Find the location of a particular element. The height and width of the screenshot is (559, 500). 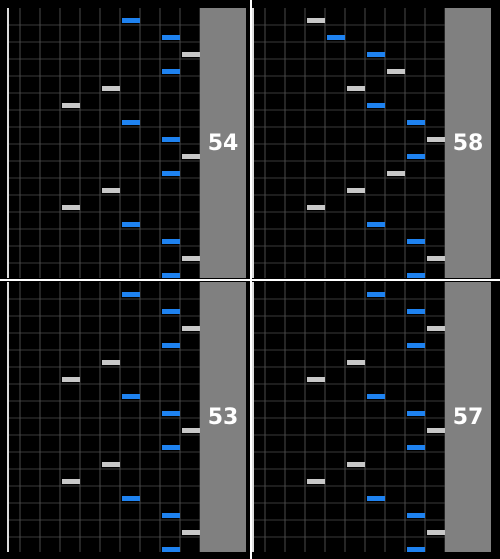

measure-number: 58 is located at coordinates (468, 143).